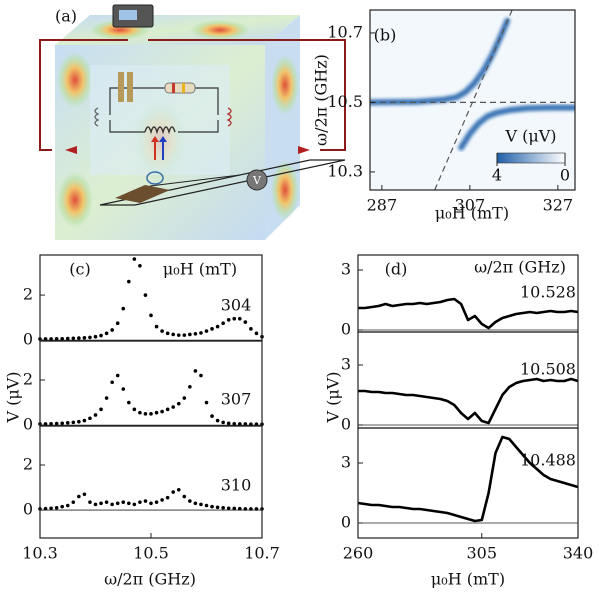 This screenshot has height=599, width=599. I want to click on series-label: 10.528, so click(548, 292).